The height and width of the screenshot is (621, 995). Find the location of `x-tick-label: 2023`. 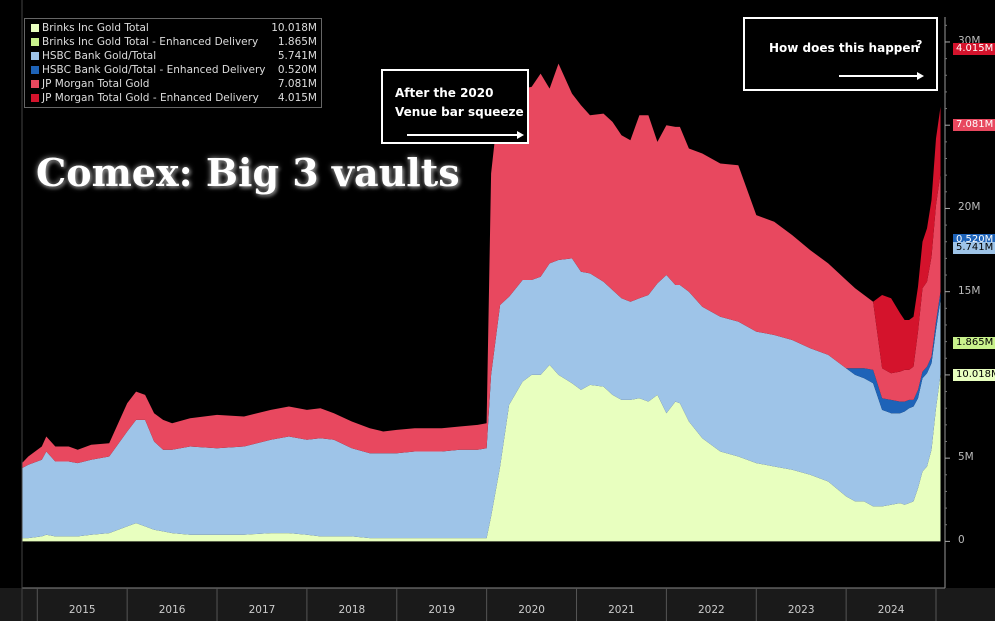

x-tick-label: 2023 is located at coordinates (801, 610).